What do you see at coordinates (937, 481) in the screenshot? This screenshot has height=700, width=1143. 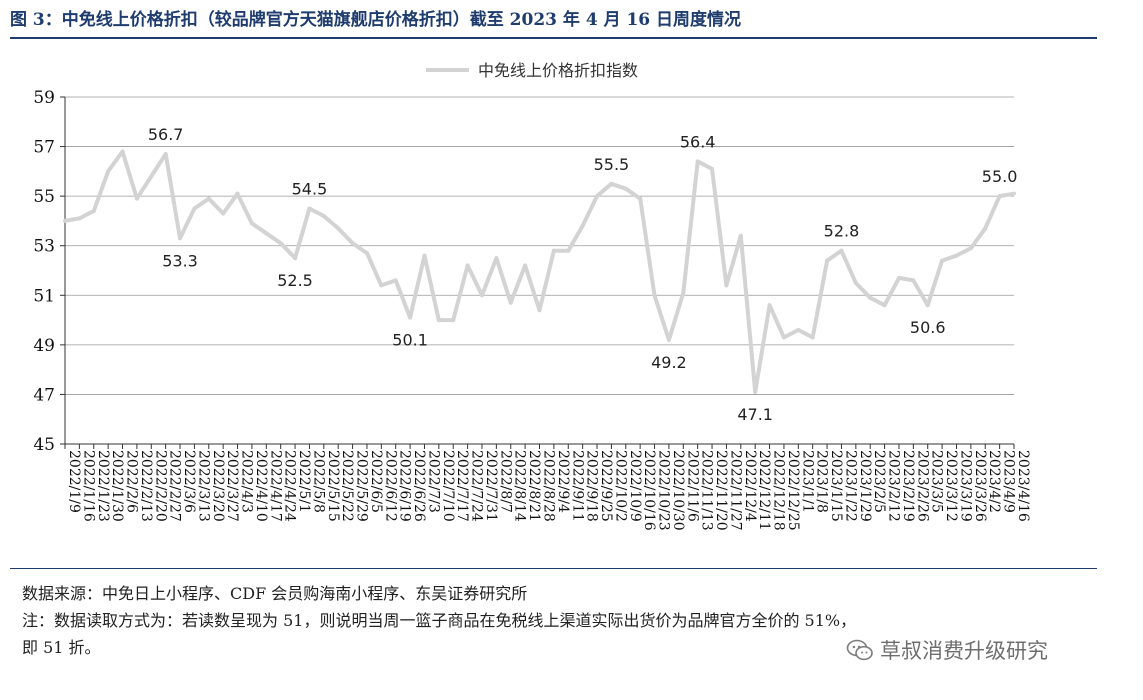 I see `x-tick-label: 2023/3/5` at bounding box center [937, 481].